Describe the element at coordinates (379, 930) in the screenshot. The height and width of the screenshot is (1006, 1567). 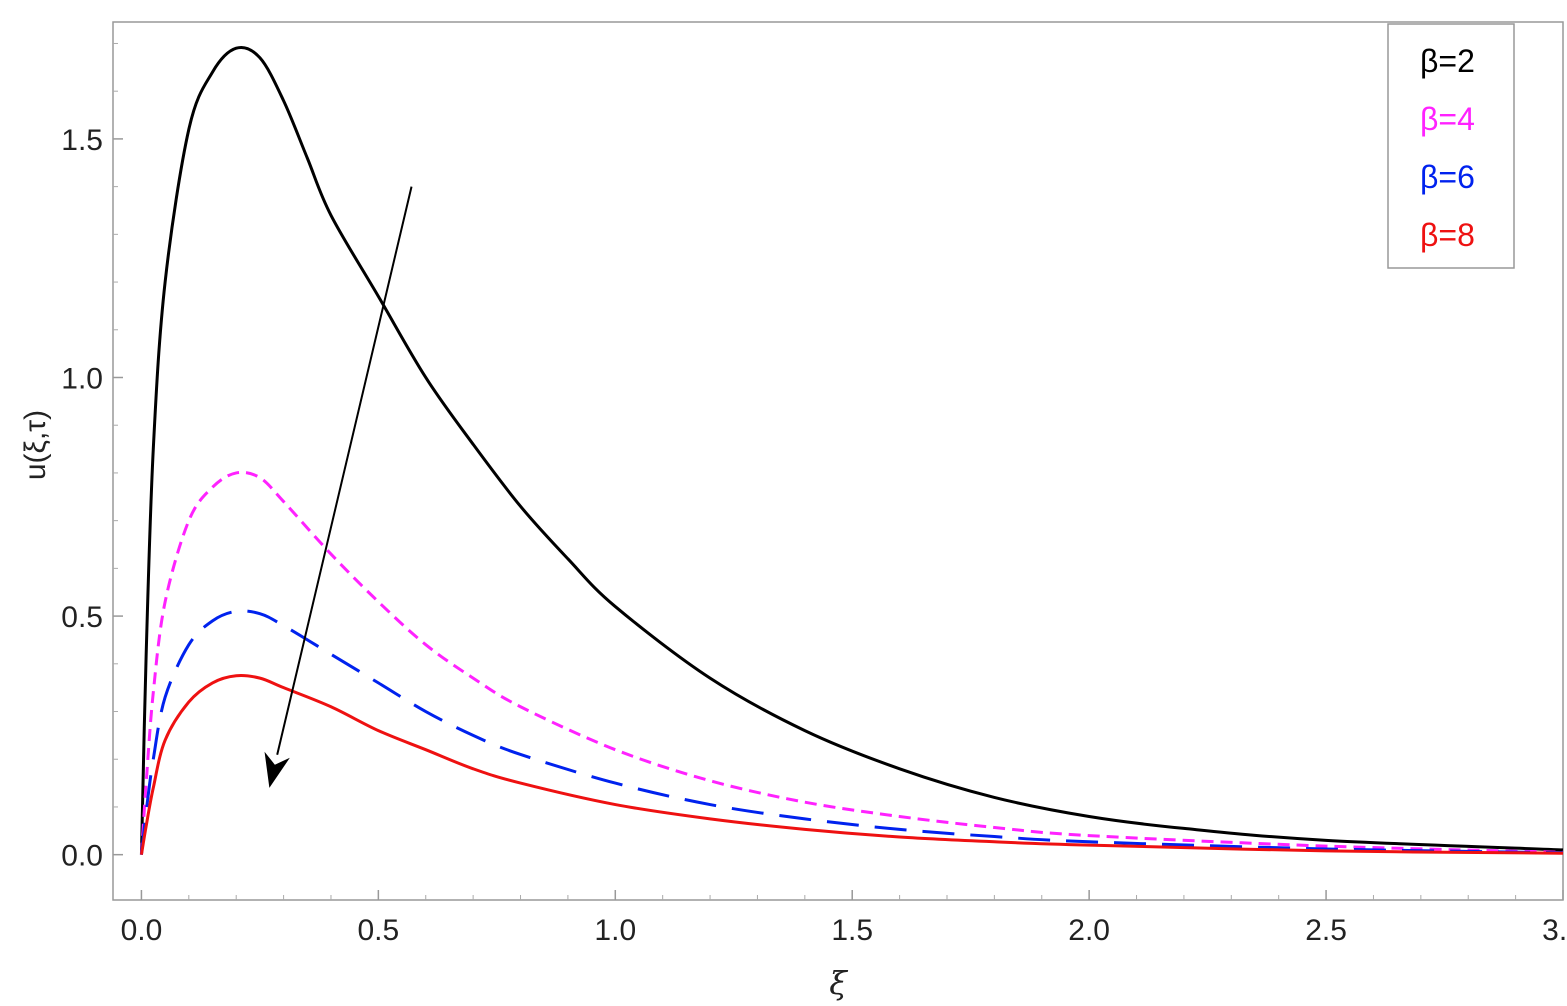
I see `x-tick-label: 0.5` at that location.